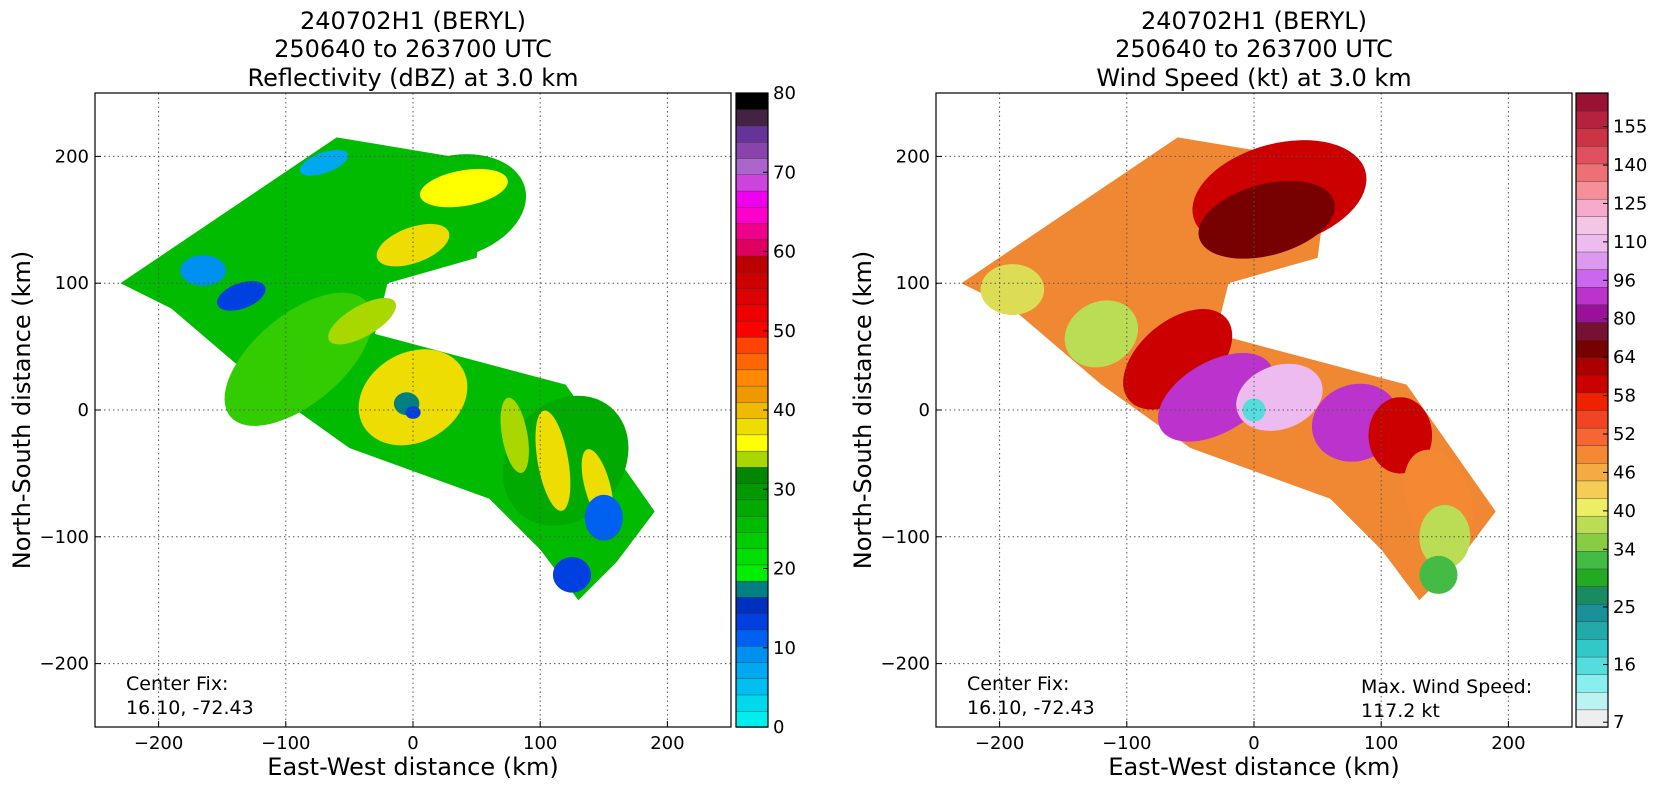 This screenshot has height=787, width=1655. Describe the element at coordinates (1446, 687) in the screenshot. I see `max-wind-label: Max. Wind Speed:` at that location.